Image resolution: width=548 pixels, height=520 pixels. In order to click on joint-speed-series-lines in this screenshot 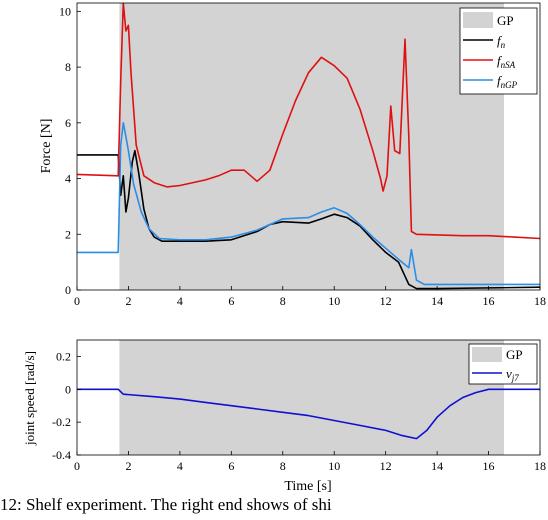, I will do `click(308, 414)`.